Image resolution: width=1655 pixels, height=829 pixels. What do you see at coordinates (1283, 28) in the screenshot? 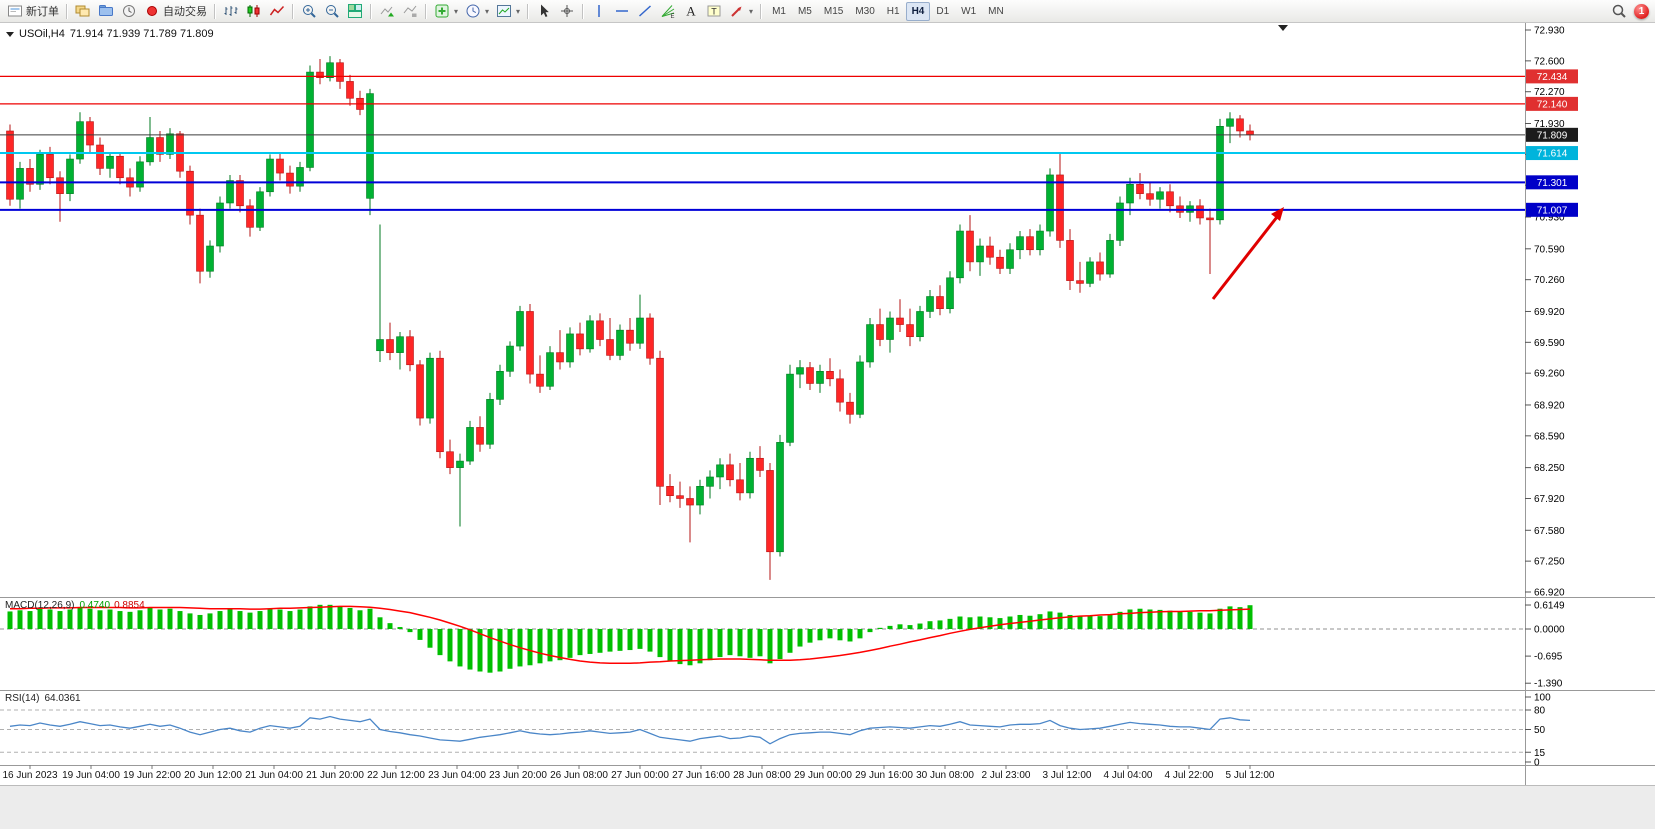
I see `chart-shift-marker` at bounding box center [1283, 28].